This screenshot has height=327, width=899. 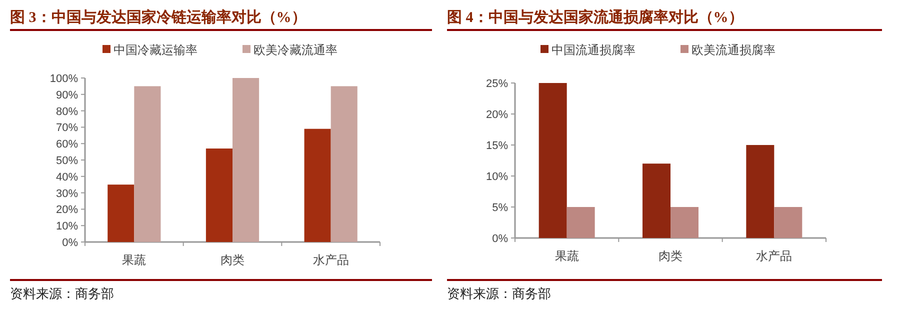 What do you see at coordinates (156, 50) in the screenshot?
I see `legend-label: 中国冷藏运输率` at bounding box center [156, 50].